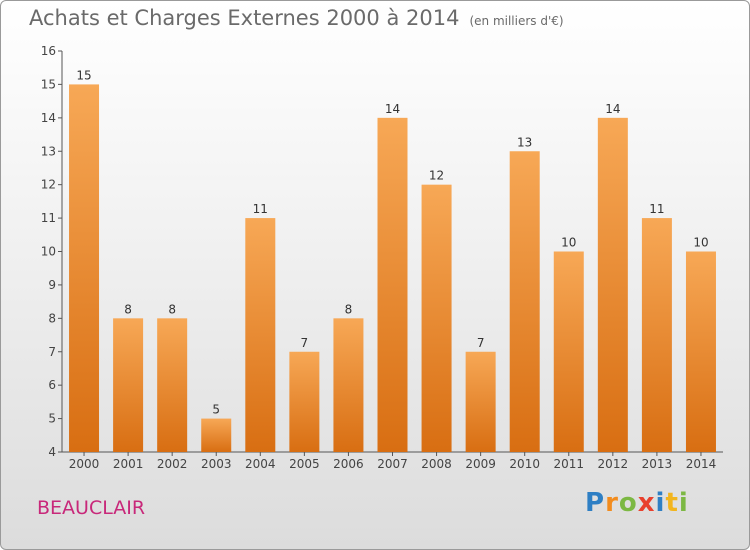 This screenshot has height=550, width=750. I want to click on data-label: 13, so click(524, 142).